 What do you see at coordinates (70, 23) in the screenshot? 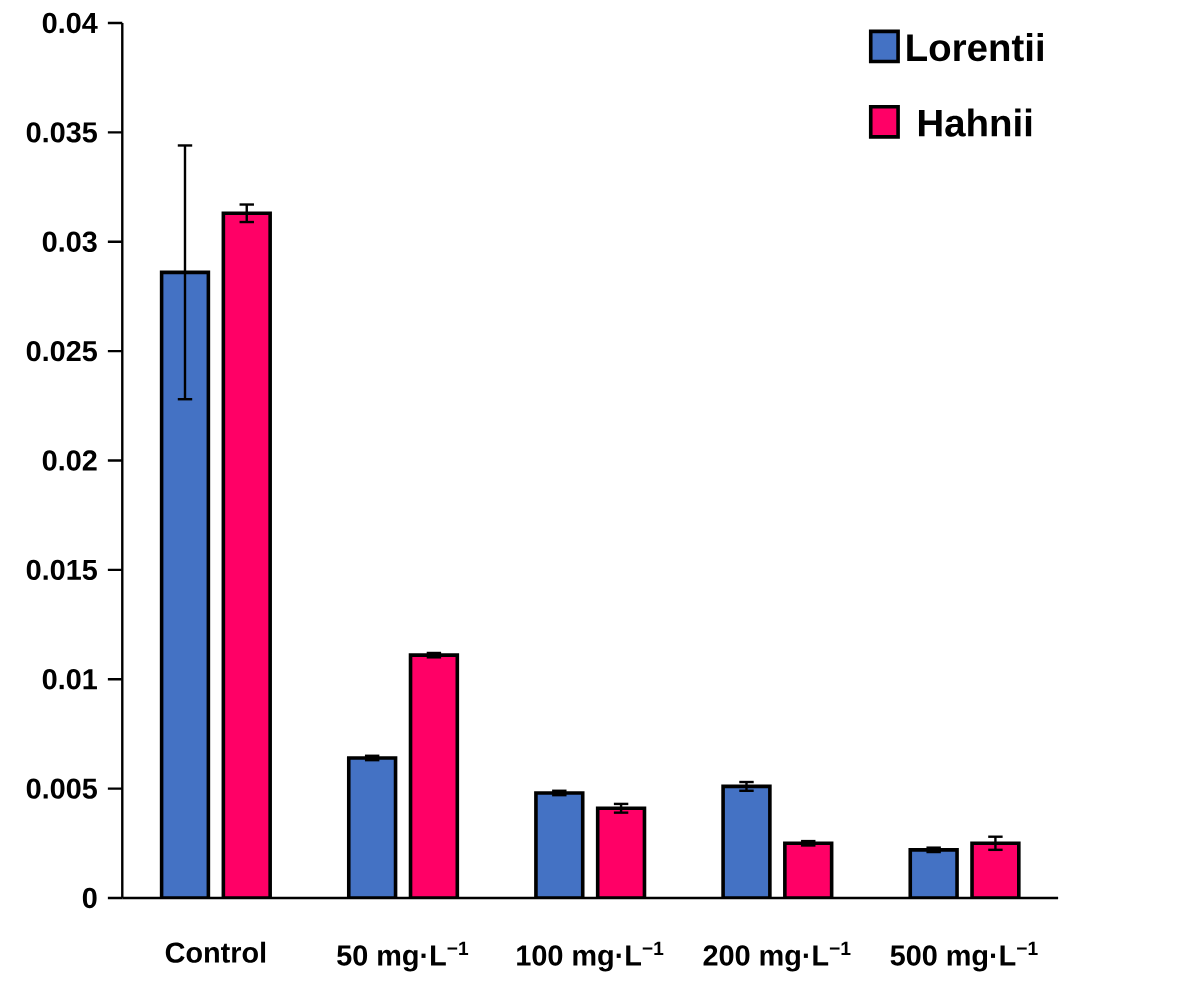
I see `y-tick-label: 0.04` at bounding box center [70, 23].